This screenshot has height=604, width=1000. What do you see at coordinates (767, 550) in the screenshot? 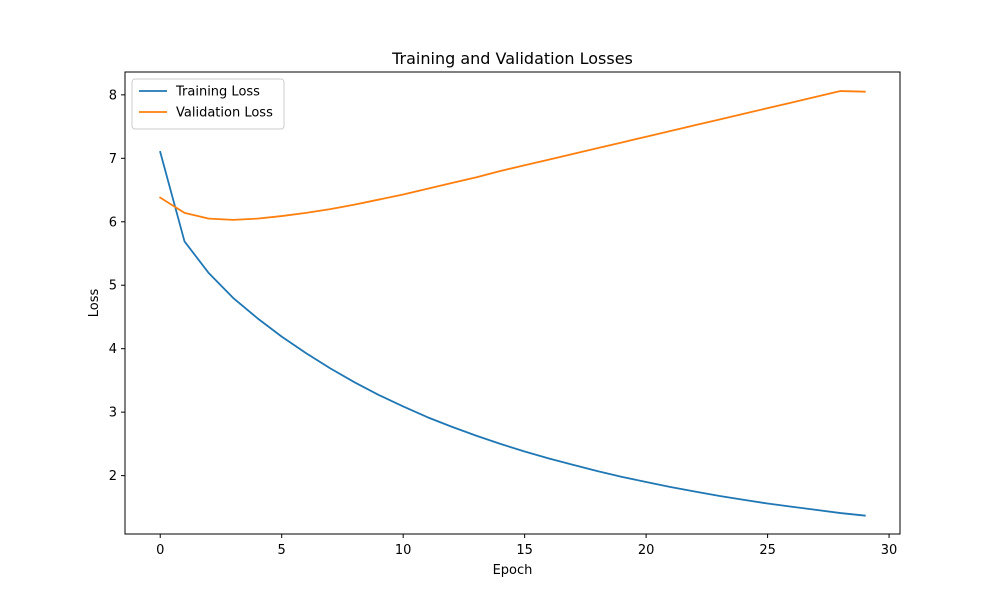
I see `x-tick-label: 25` at bounding box center [767, 550].